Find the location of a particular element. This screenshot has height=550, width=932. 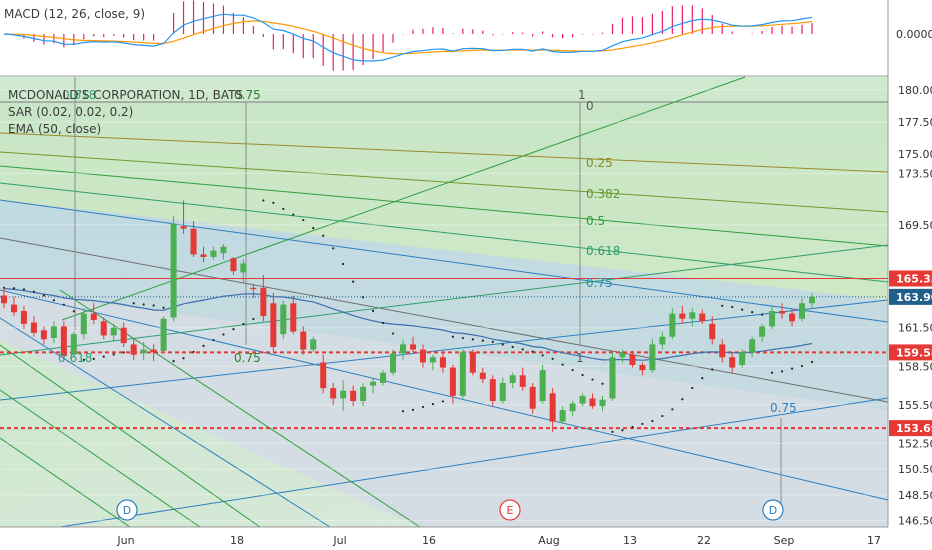

event-marker-earnings: E is located at coordinates (510, 510).